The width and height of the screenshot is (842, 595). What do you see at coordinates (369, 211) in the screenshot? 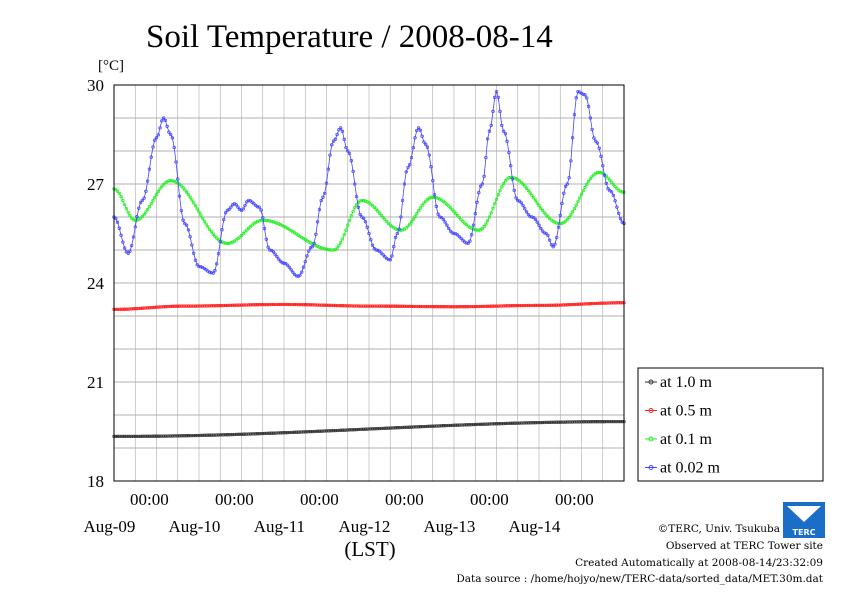
I see `series-line` at bounding box center [369, 211].